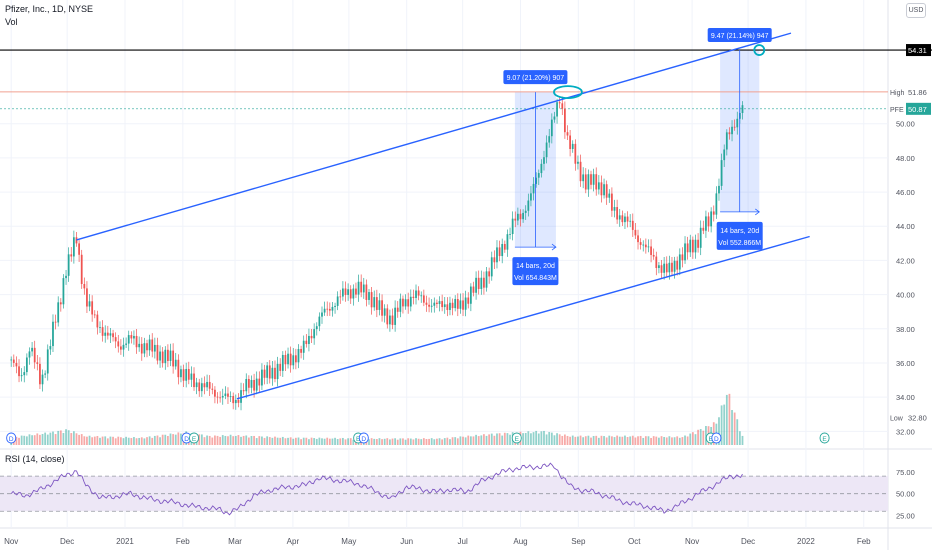 This screenshot has height=550, width=932. I want to click on currency-button: USD, so click(916, 10).